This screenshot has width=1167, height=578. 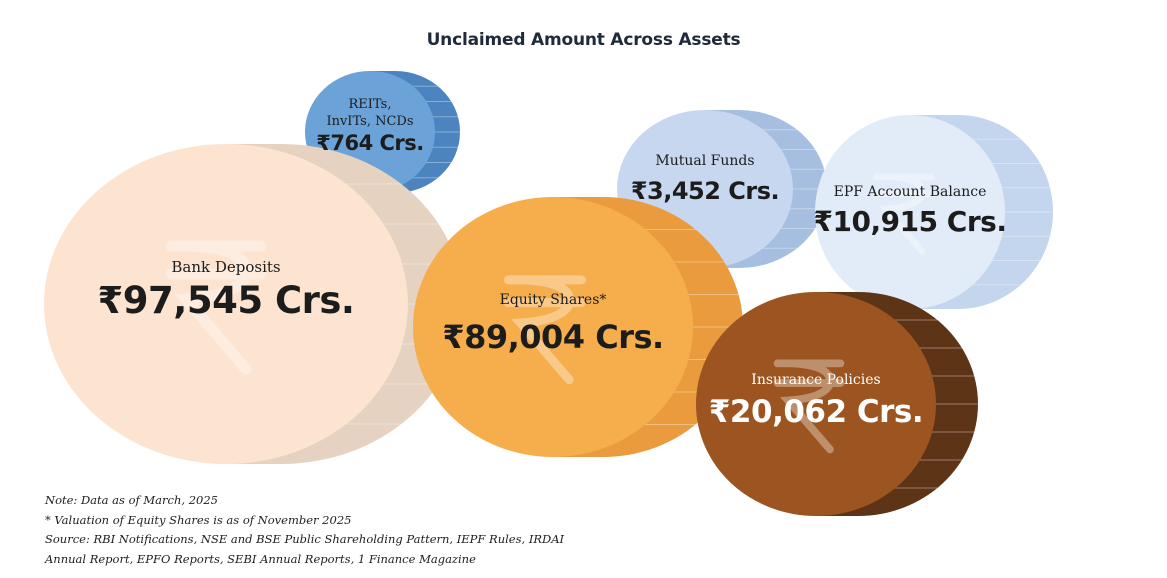 What do you see at coordinates (226, 267) in the screenshot?
I see `coin-label-bank: Bank Deposits` at bounding box center [226, 267].